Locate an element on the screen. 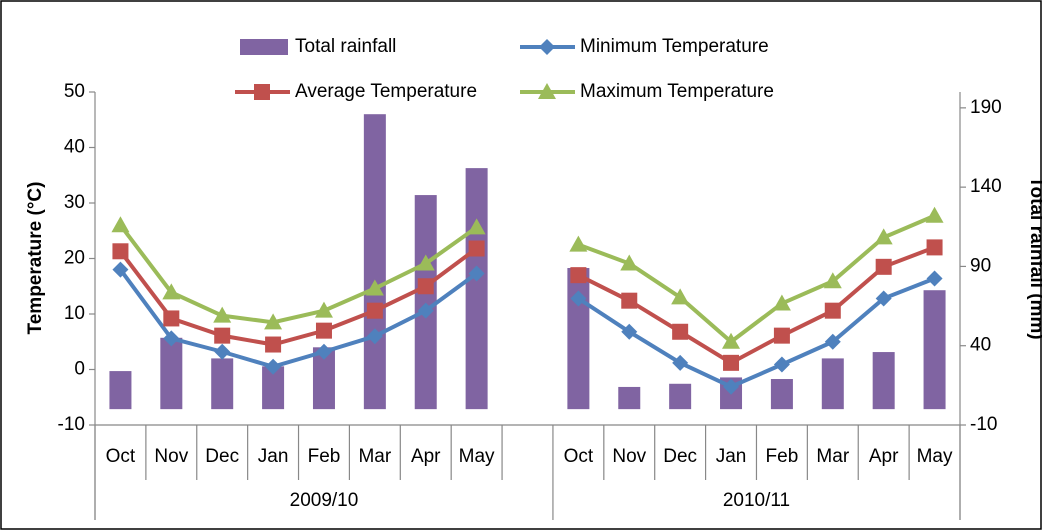  y2-axis-title: Total rainfall (mm) is located at coordinates (1034, 257).